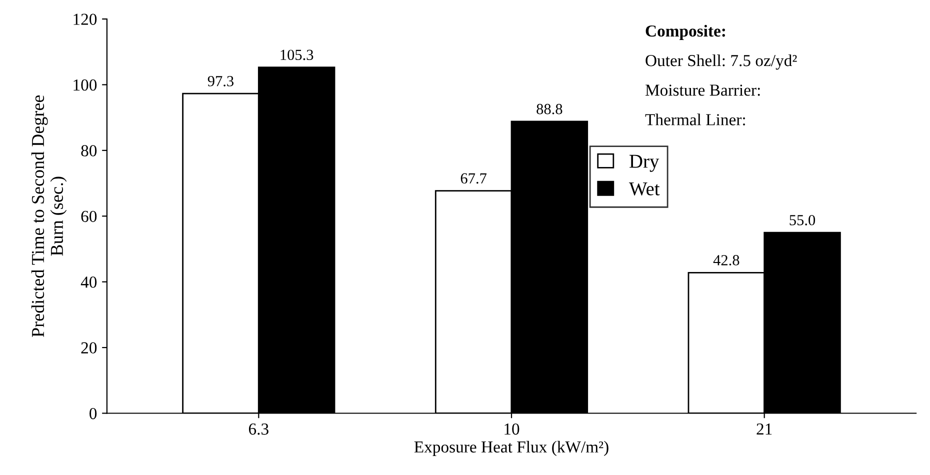 This screenshot has width=930, height=475. What do you see at coordinates (221, 81) in the screenshot?
I see `data-label: 97.3` at bounding box center [221, 81].